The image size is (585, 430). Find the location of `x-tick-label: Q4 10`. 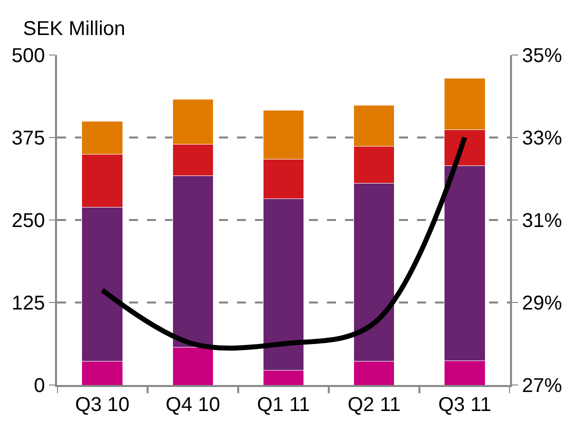

x-tick-label: Q4 10 is located at coordinates (193, 405).